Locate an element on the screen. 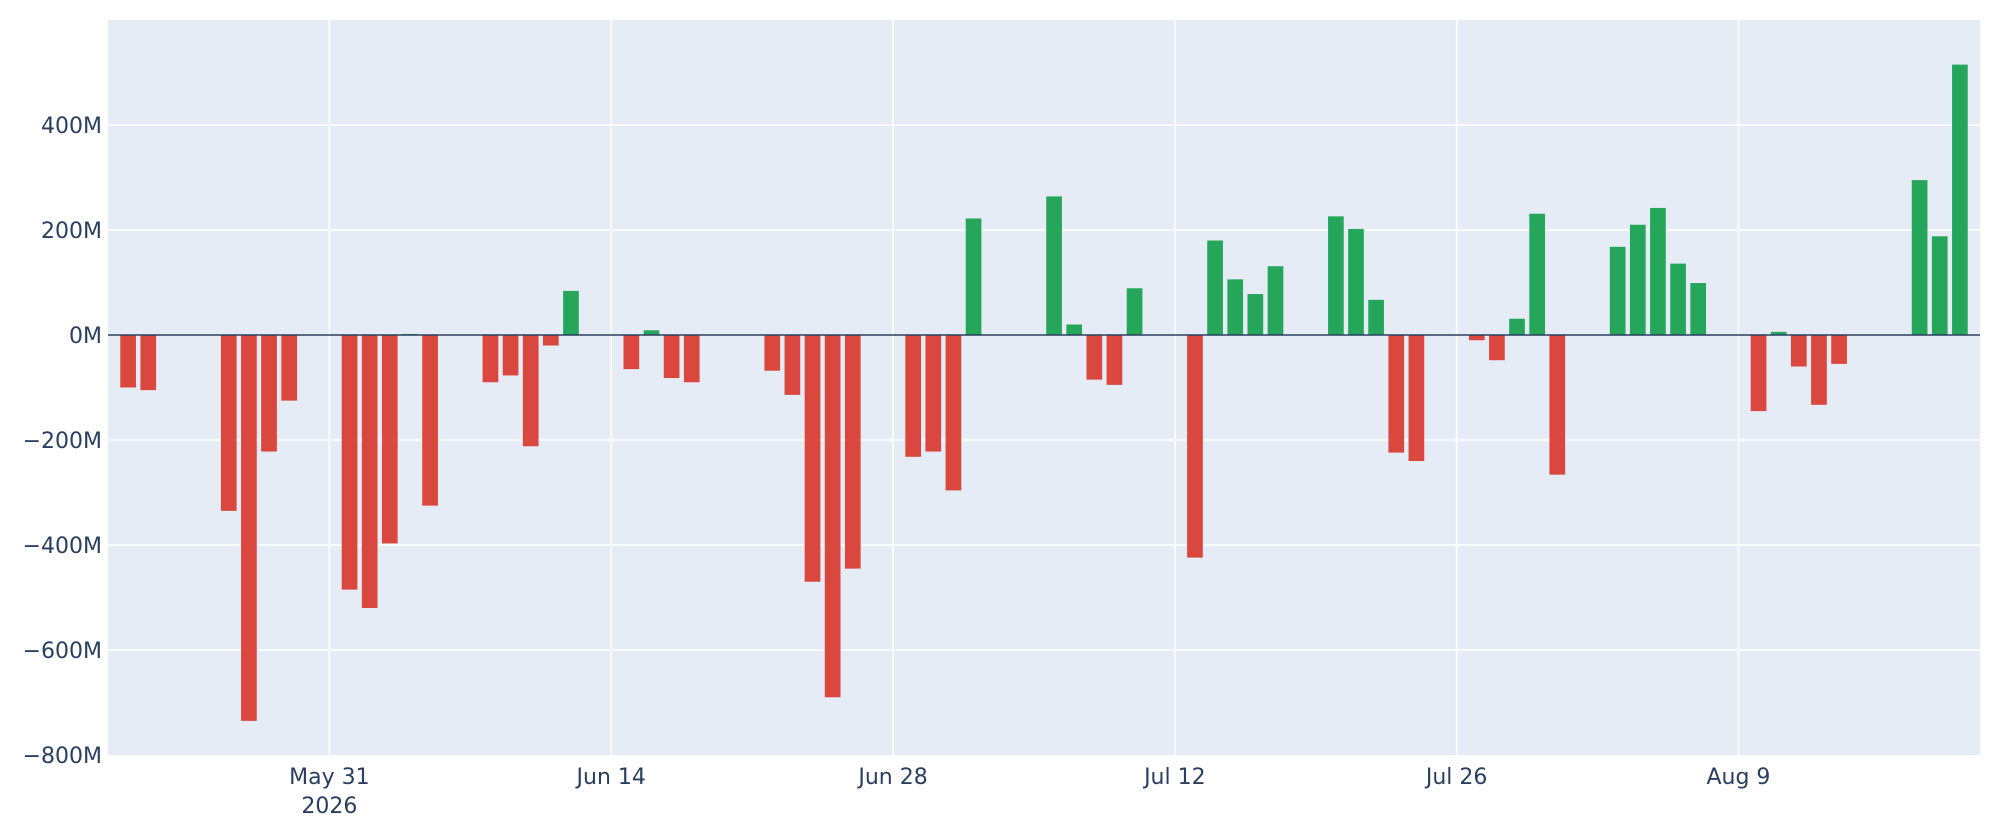 This screenshot has width=2000, height=840. x-tick-label: Jun 28 is located at coordinates (891, 777).